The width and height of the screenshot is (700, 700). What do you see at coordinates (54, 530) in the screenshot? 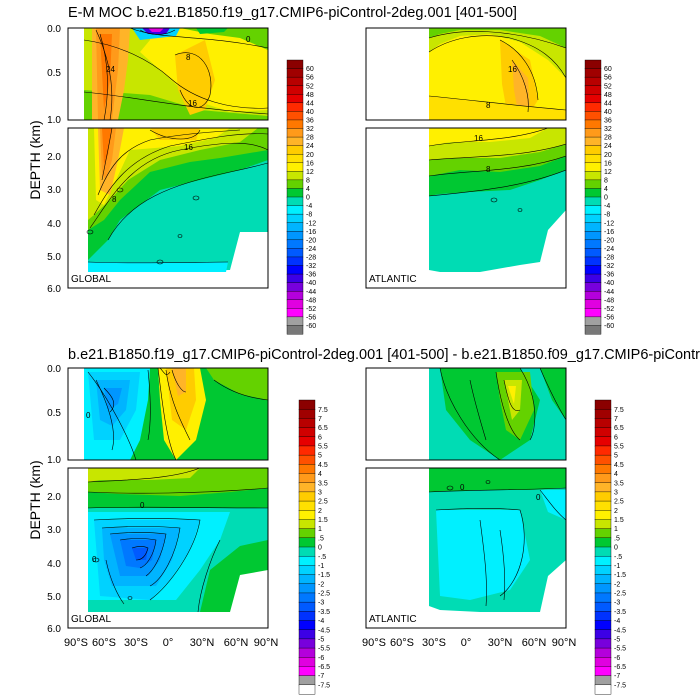
I see `y-tick-label: 3.0` at bounding box center [54, 530].